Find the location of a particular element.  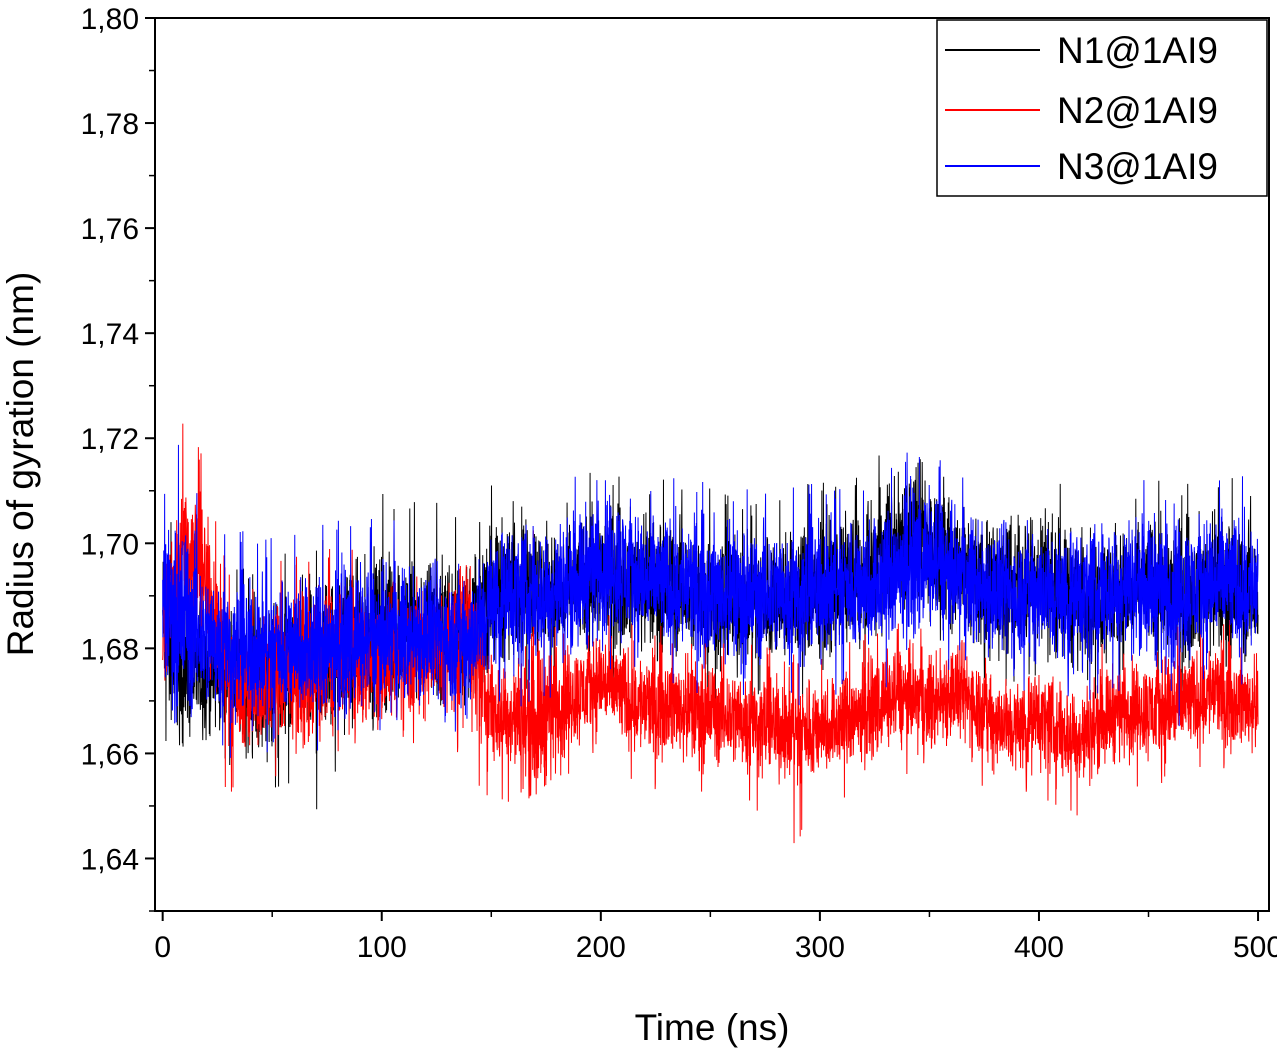

x-tick-label: 500 is located at coordinates (1255, 947).